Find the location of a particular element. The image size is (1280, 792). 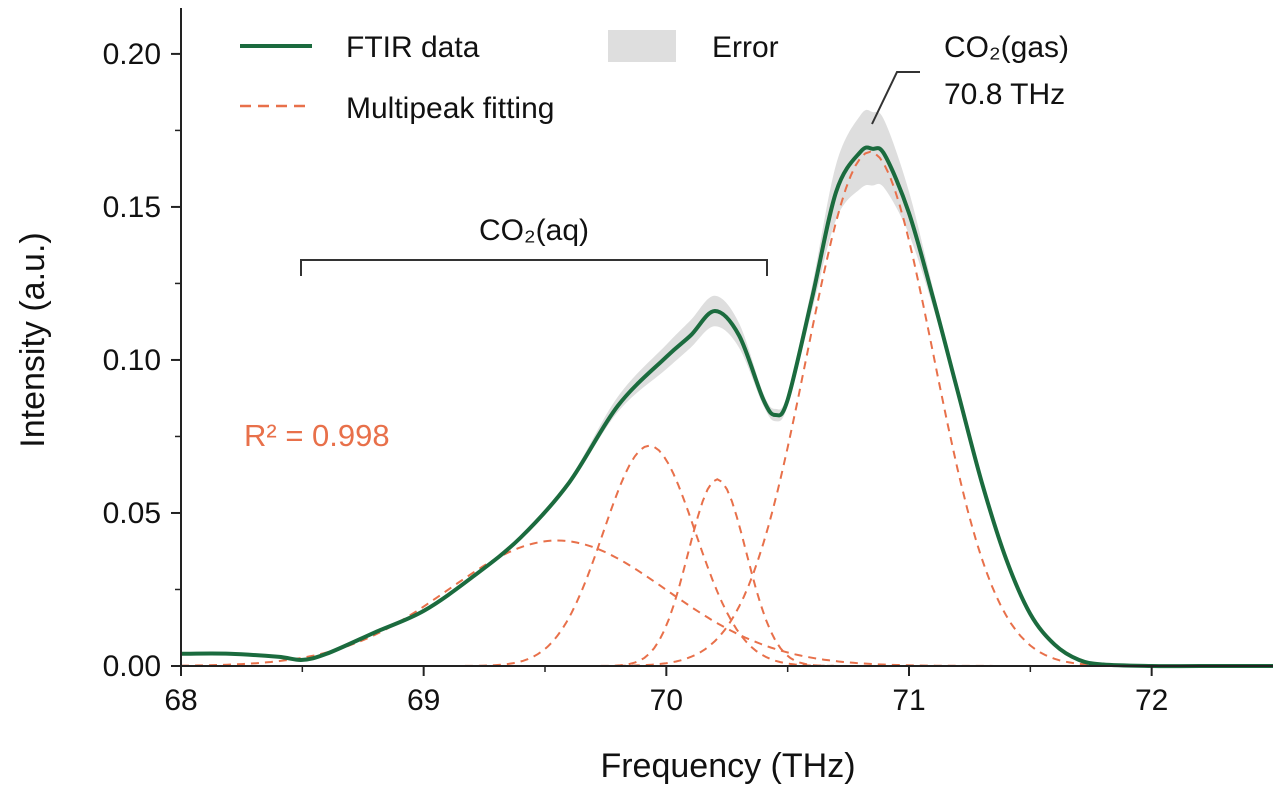

y-axis-label: Intensity (a.u.) is located at coordinates (33, 339).